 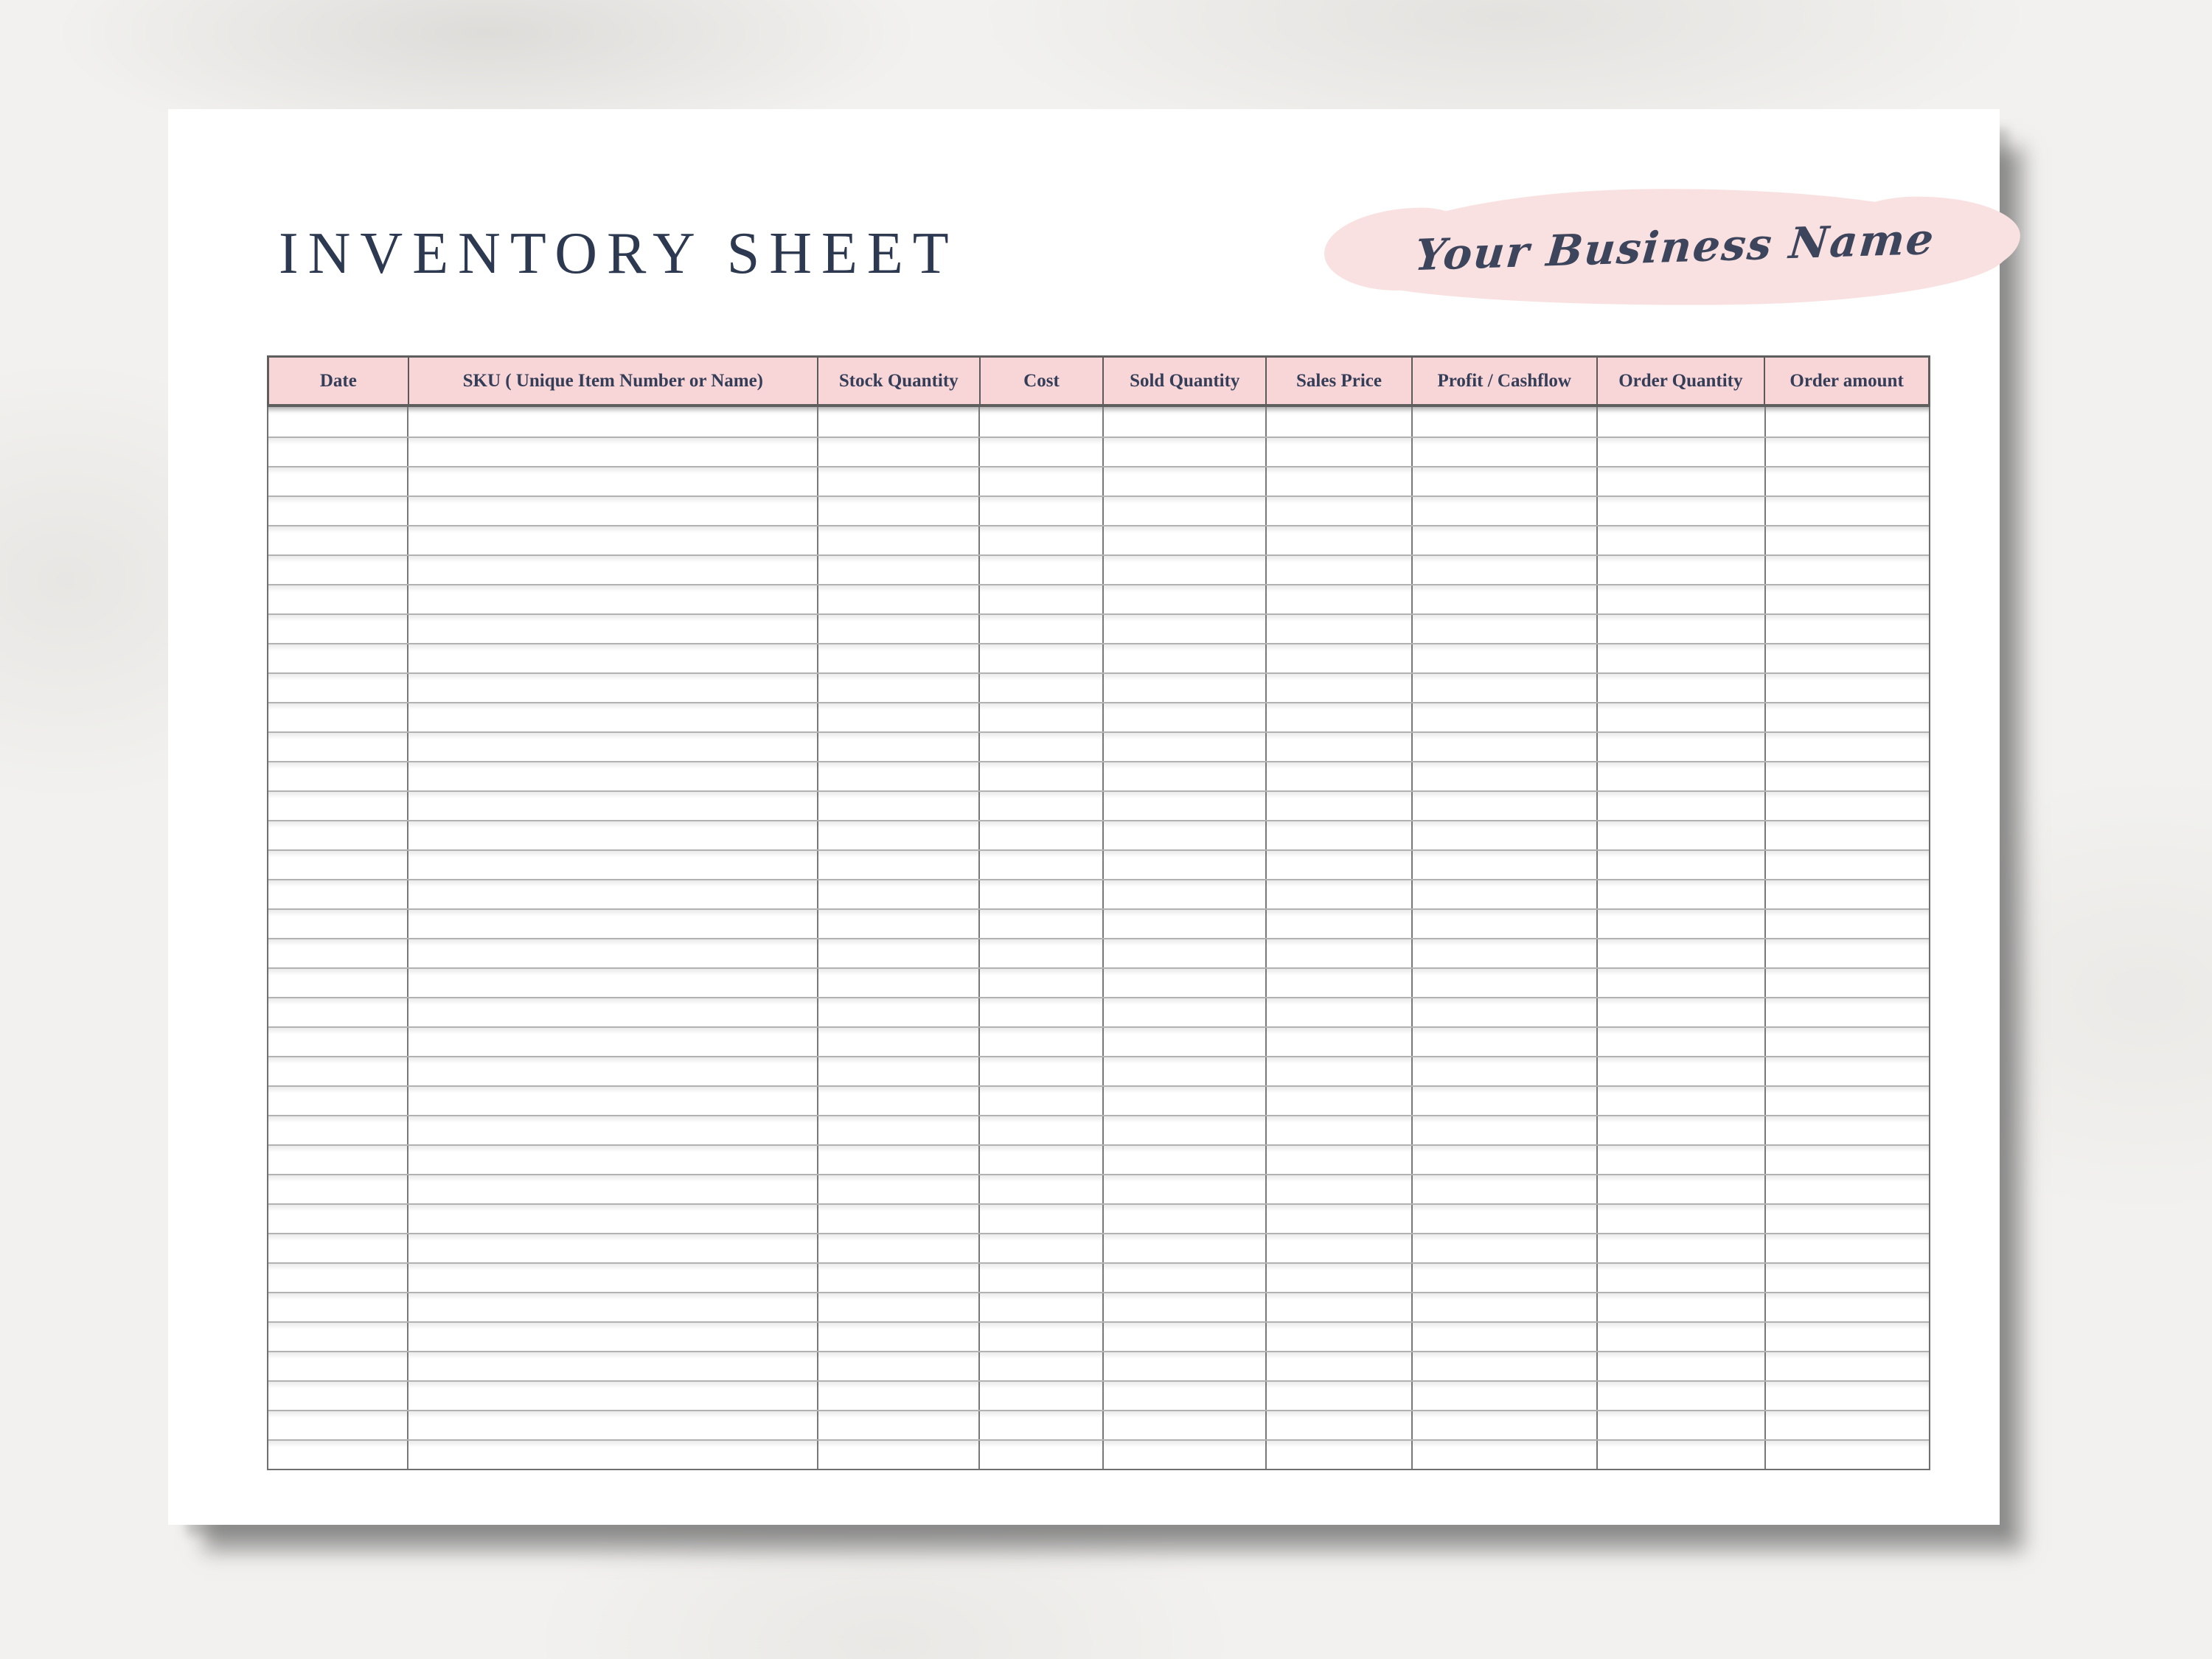 I want to click on column-header: Stock Quantity, so click(x=899, y=381).